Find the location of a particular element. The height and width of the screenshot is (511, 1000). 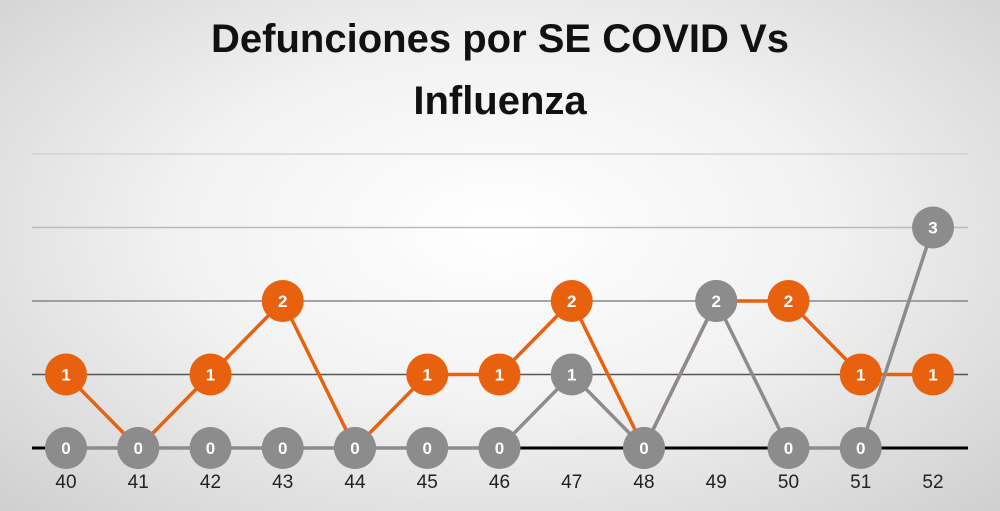

x-tick-label: 52 is located at coordinates (932, 482).